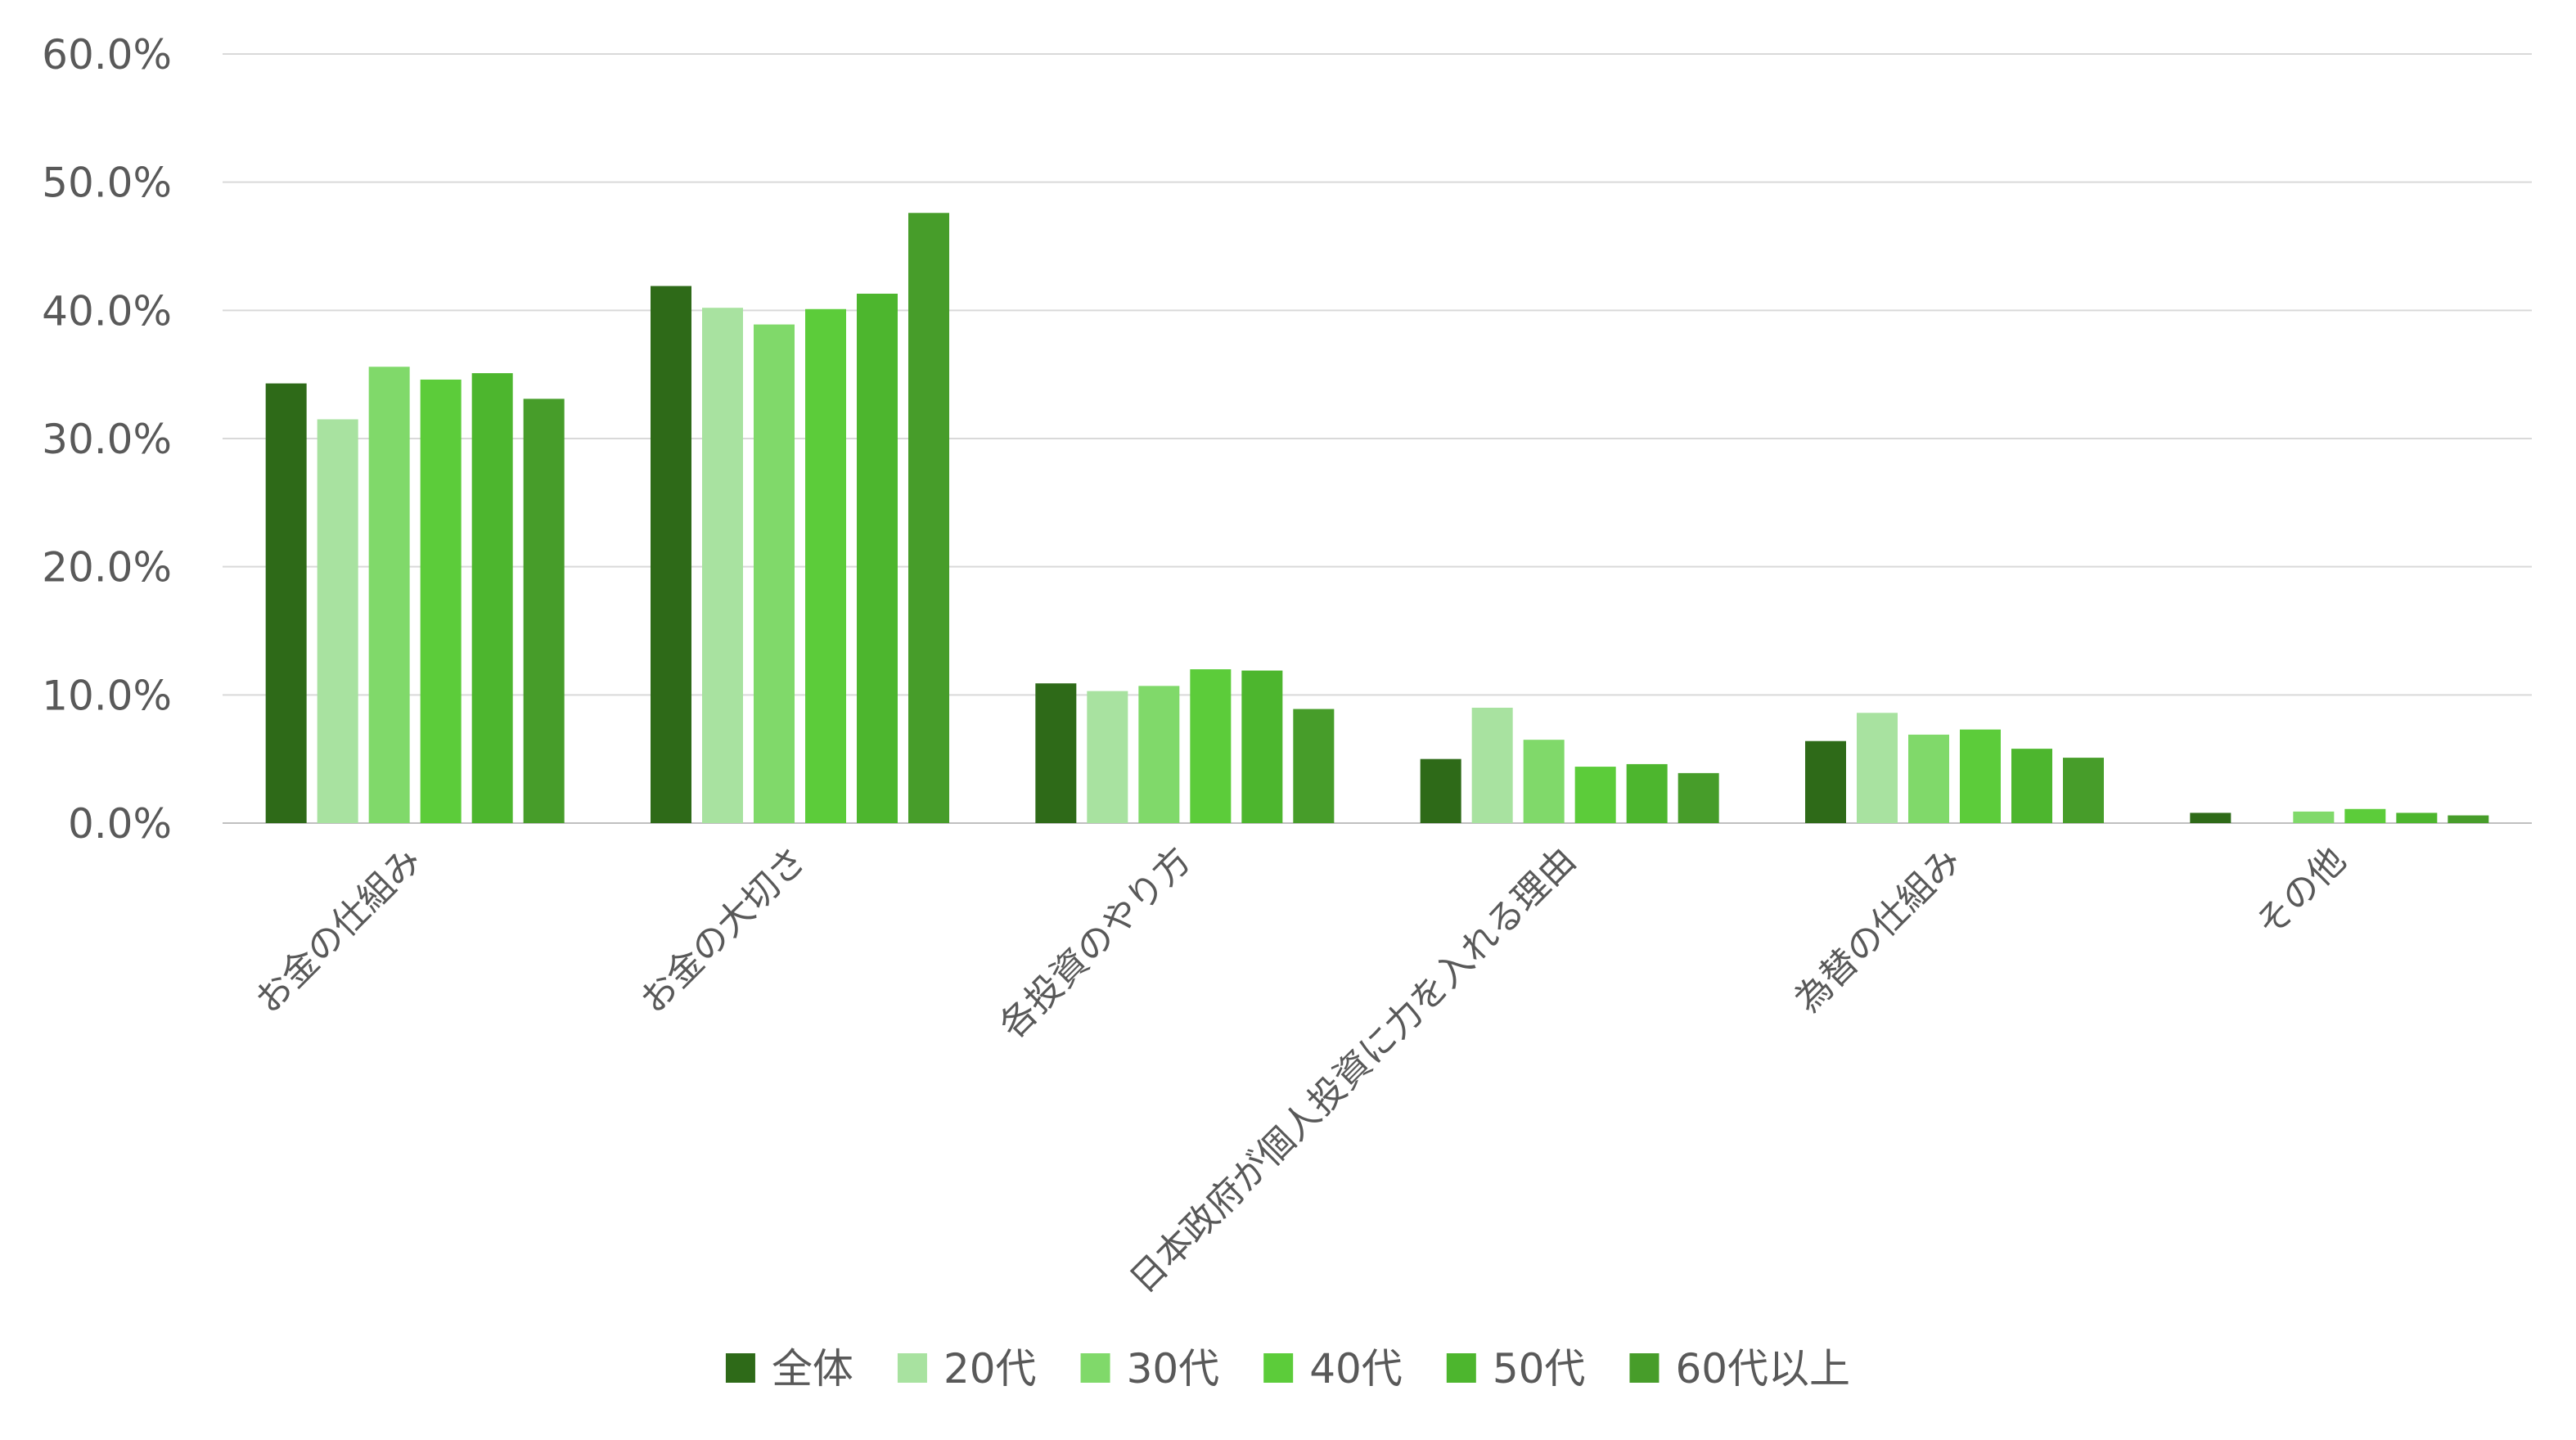  I want to click on y-tick-label: 50.0%, so click(107, 184).